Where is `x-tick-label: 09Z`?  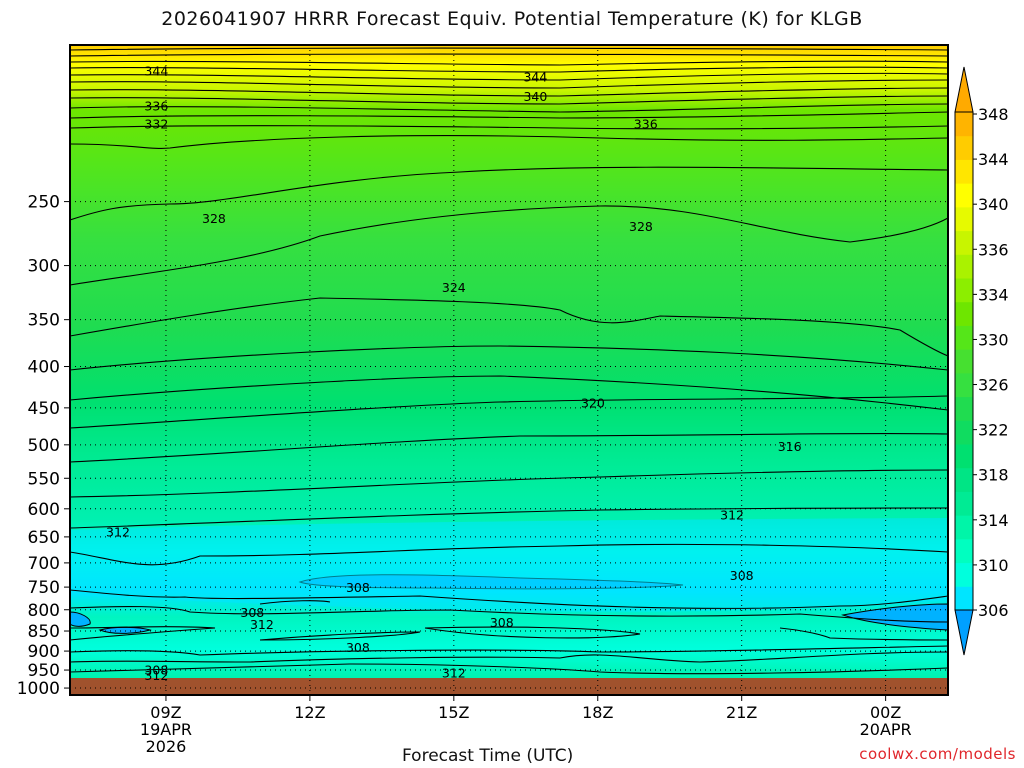
x-tick-label: 09Z is located at coordinates (165, 712).